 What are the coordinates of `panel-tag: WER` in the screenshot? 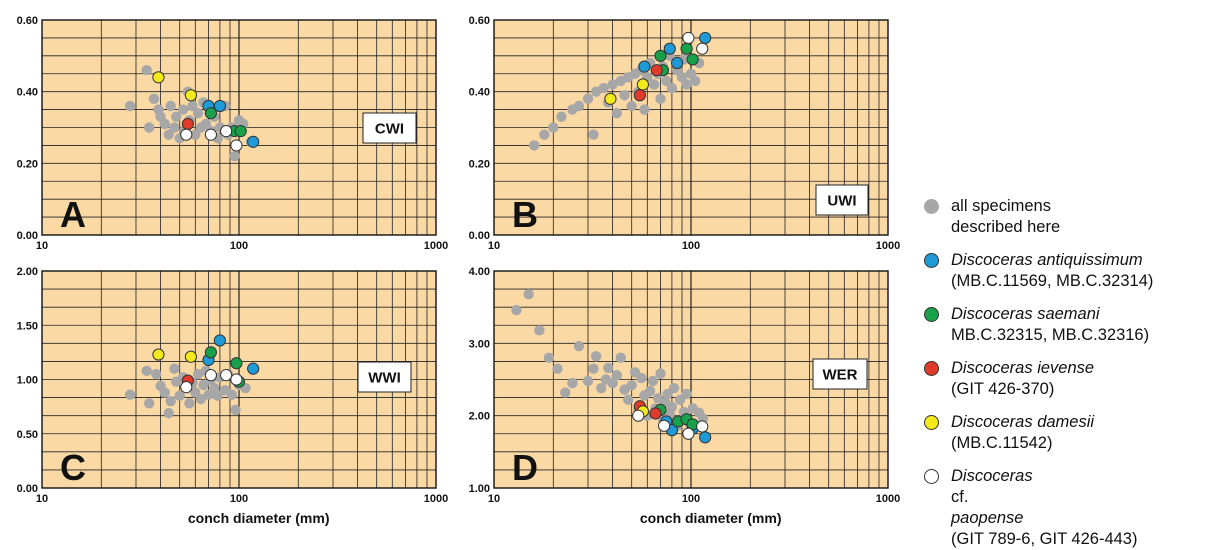 It's located at (840, 375).